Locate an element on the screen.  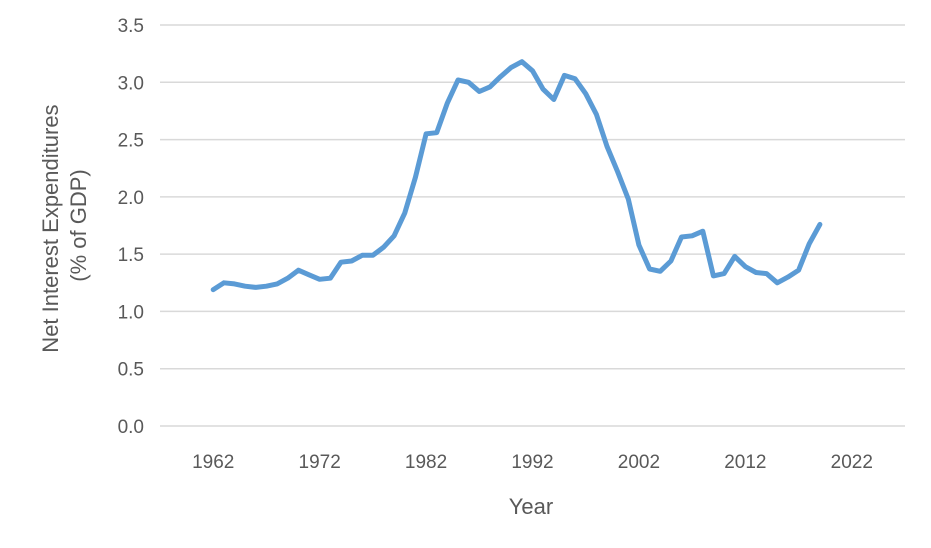
x-tick-label: 2012 is located at coordinates (745, 462).